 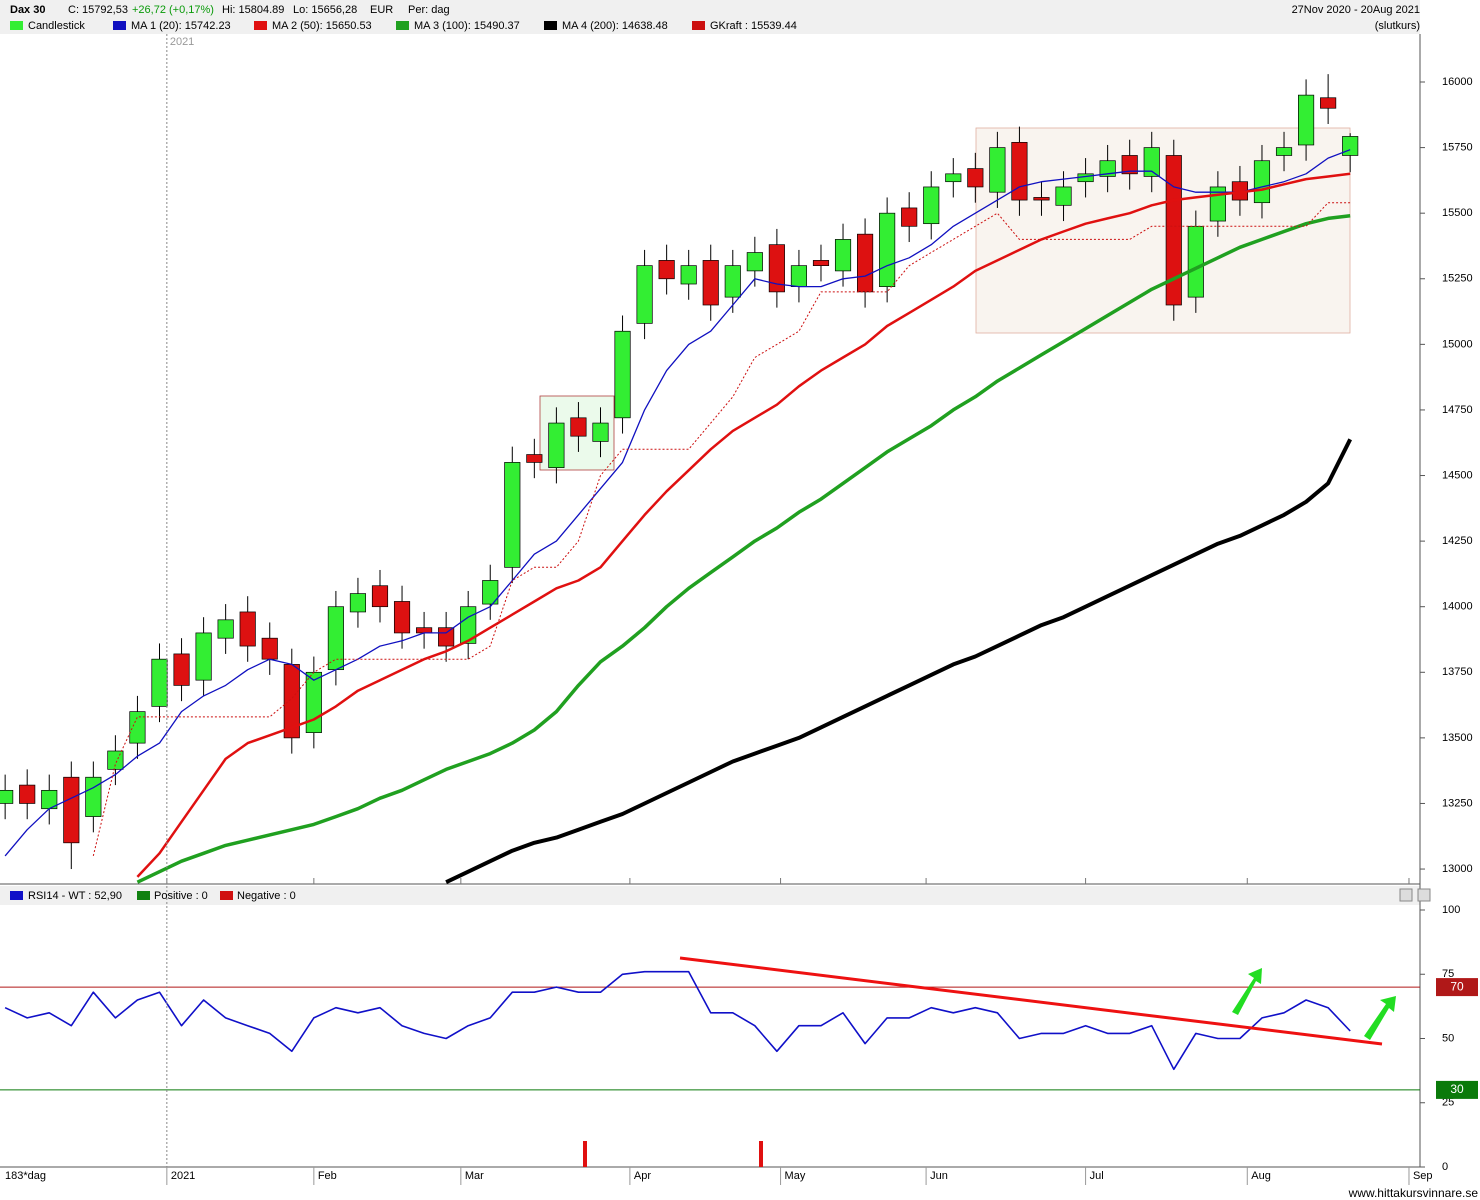 What do you see at coordinates (1457, 279) in the screenshot?
I see `y-tick-label: 15250` at bounding box center [1457, 279].